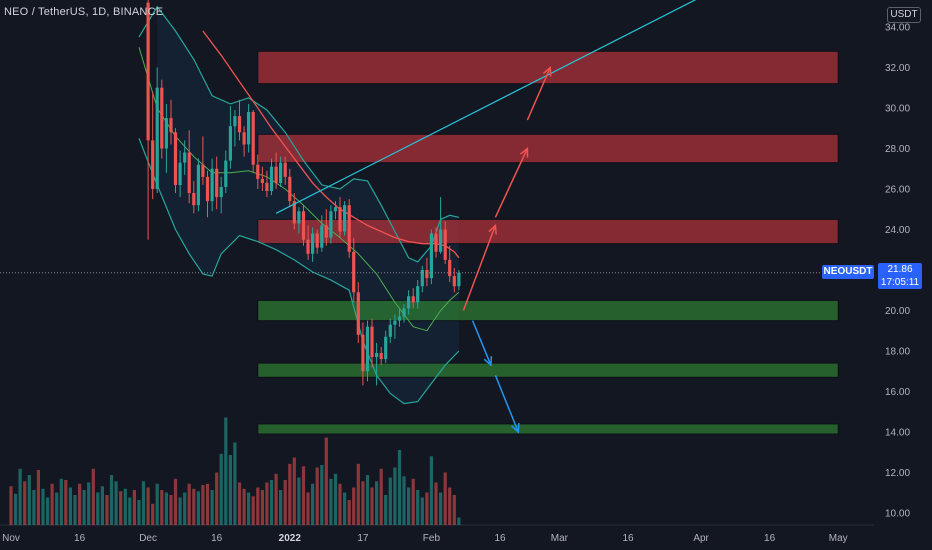  What do you see at coordinates (900, 269) in the screenshot?
I see `last-price-value: 21.86` at bounding box center [900, 269].